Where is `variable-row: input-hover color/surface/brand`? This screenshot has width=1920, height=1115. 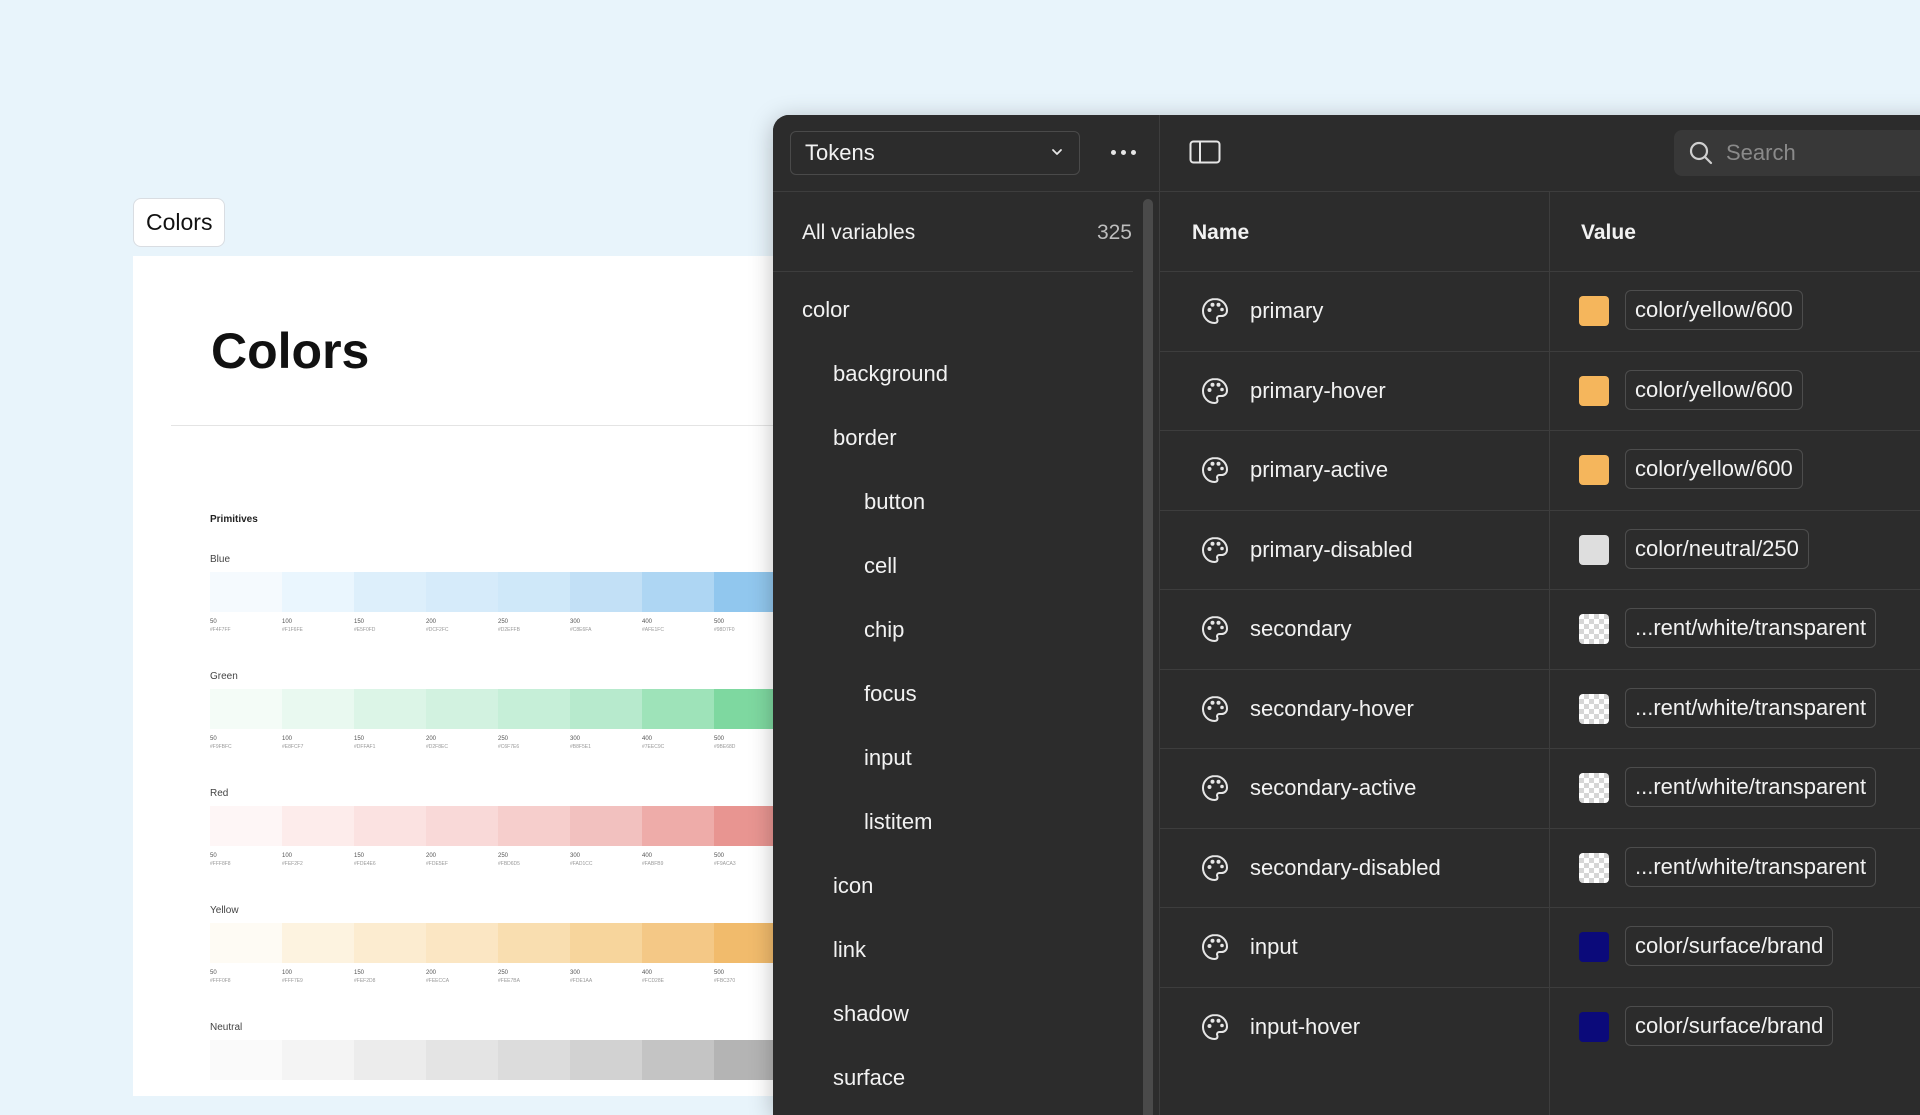
variable-row: input-hover color/surface/brand is located at coordinates (1540, 1026).